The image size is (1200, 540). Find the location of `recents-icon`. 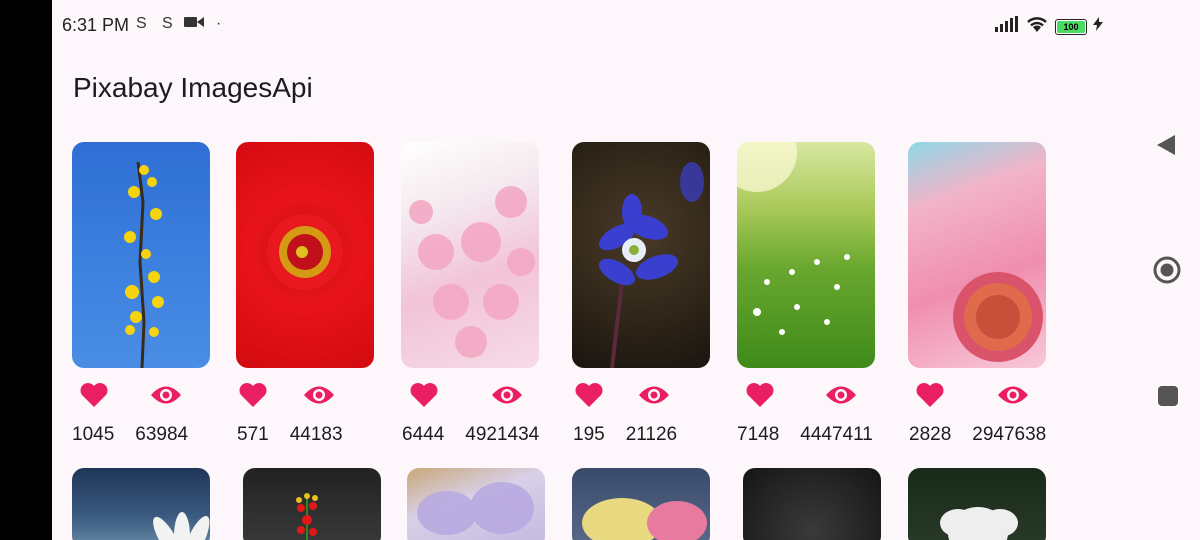

recents-icon is located at coordinates (1168, 398).